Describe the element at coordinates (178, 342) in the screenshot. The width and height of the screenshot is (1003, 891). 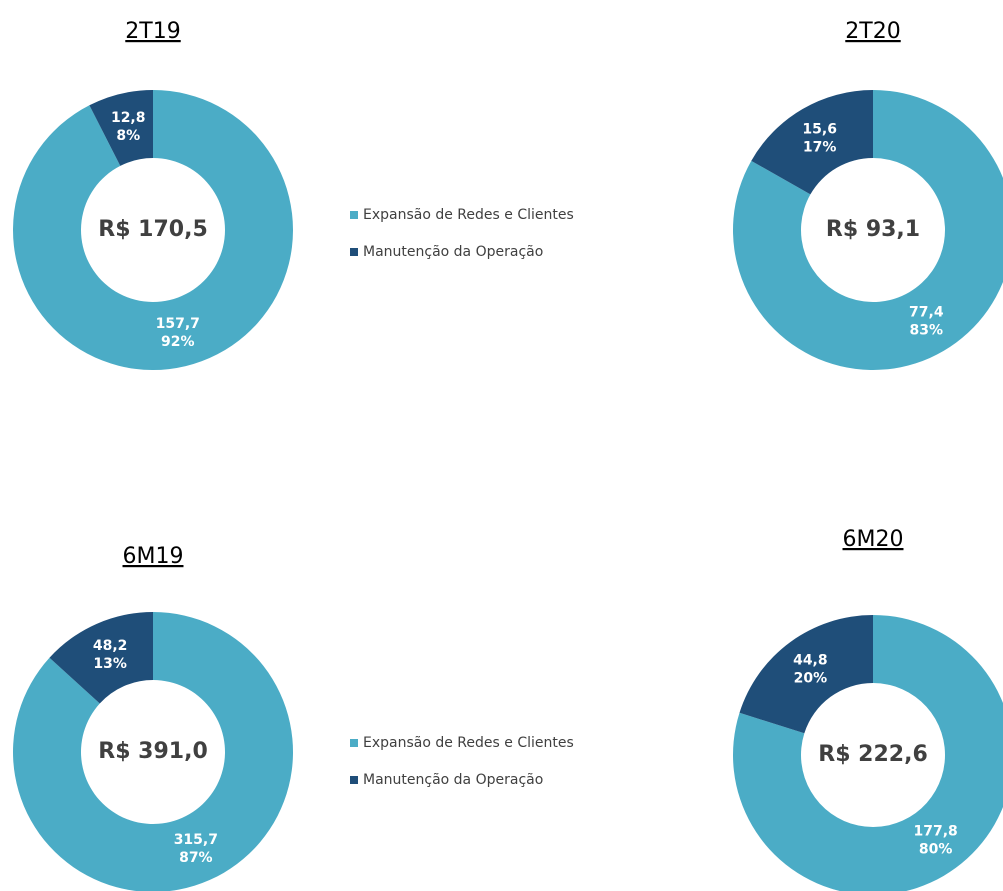
I see `percent-label: 92%` at that location.